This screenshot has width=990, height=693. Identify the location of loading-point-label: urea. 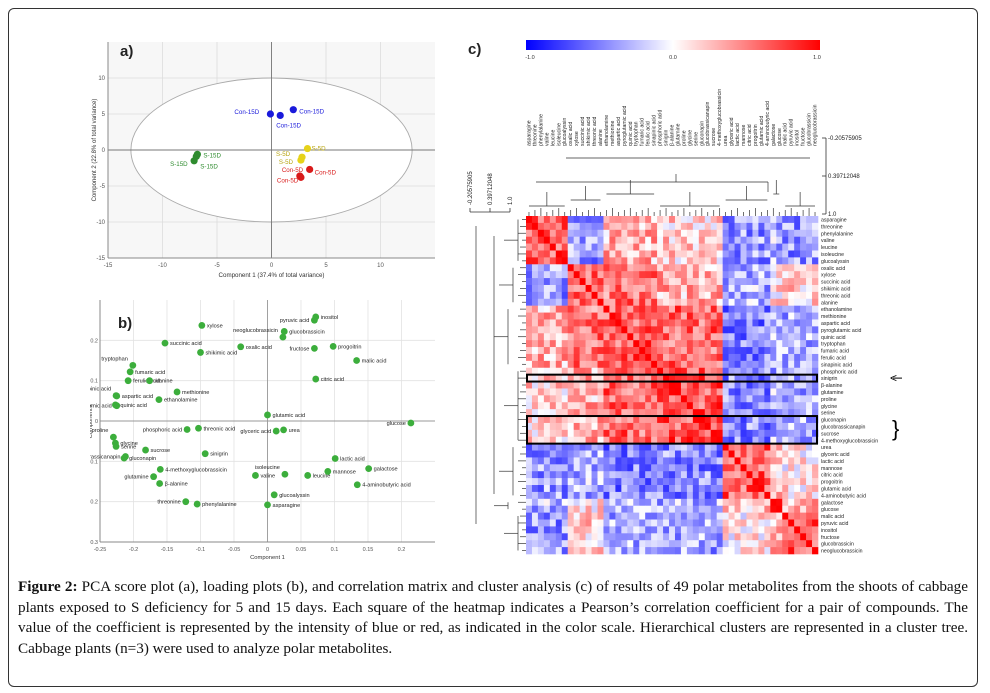
(295, 431).